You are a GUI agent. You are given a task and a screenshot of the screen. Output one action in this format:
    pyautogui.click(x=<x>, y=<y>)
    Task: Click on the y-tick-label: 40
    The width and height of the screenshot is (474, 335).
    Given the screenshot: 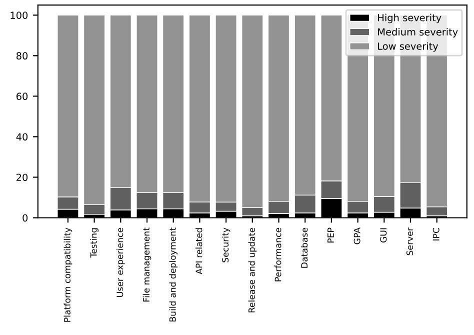 What is the action you would take?
    pyautogui.click(x=22, y=137)
    